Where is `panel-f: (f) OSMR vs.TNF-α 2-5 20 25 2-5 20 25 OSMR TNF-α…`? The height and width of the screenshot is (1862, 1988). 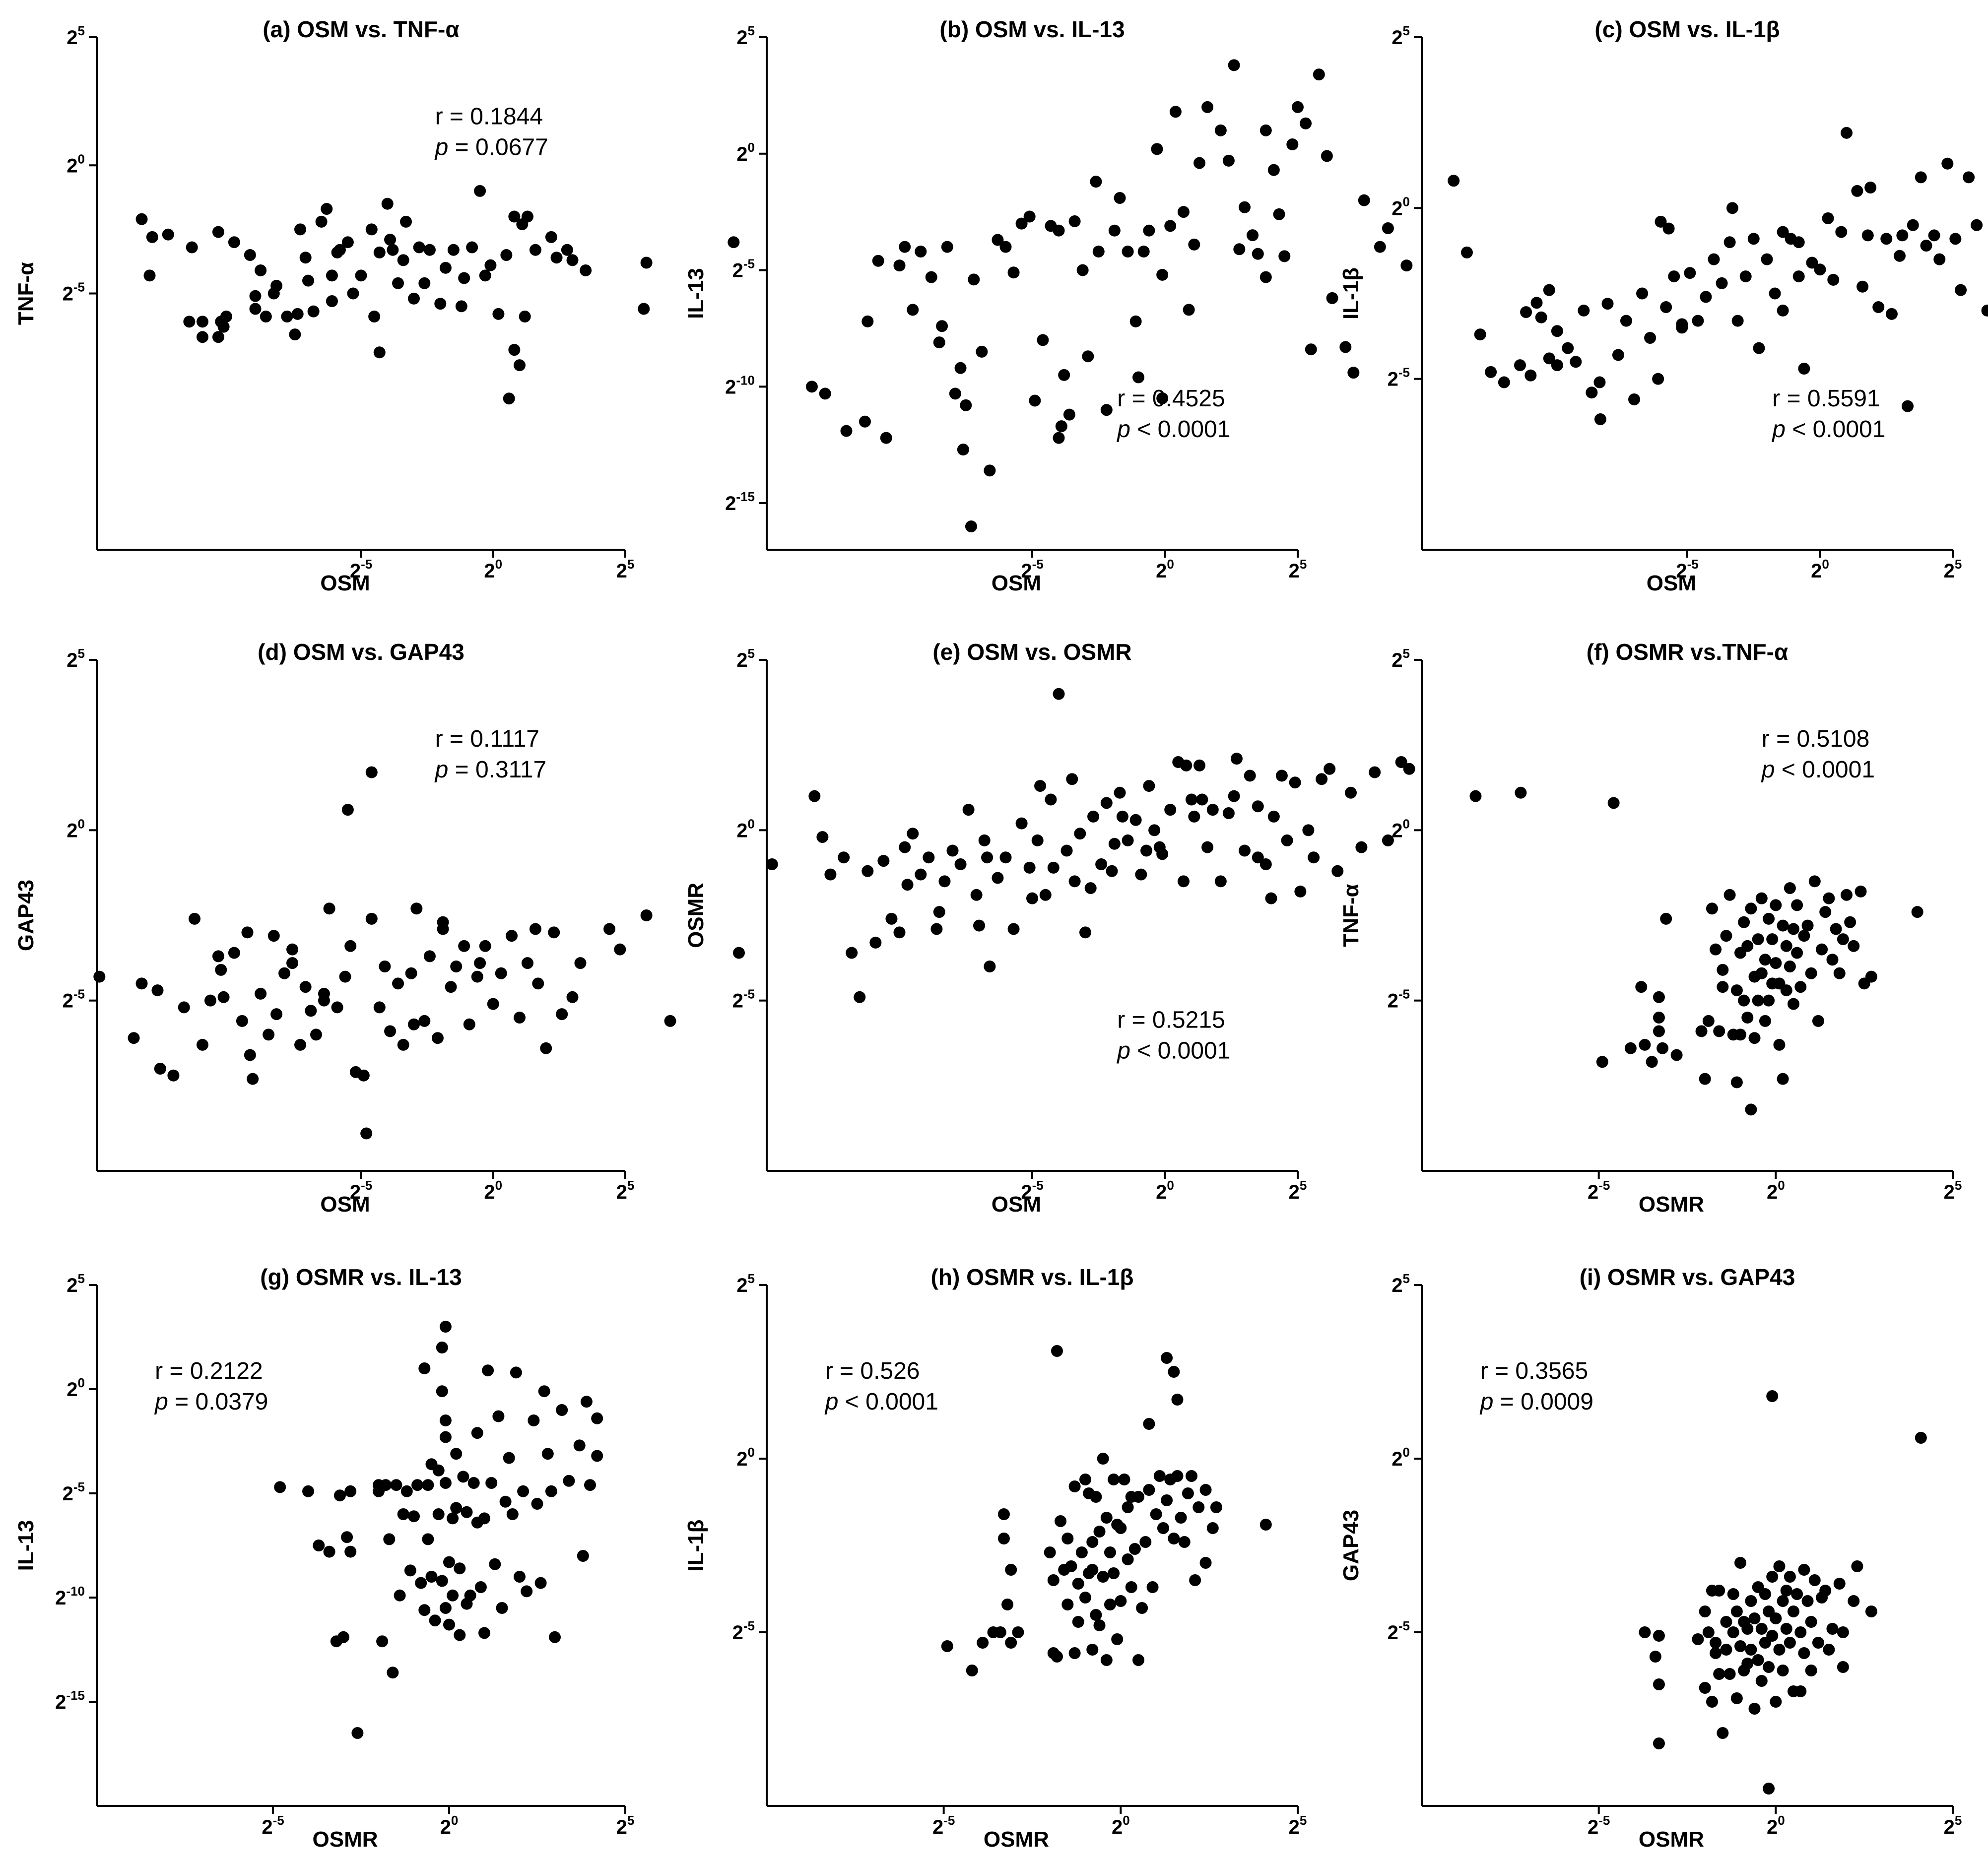 panel-f: (f) OSMR vs.TNF-α 2-5 20 25 2-5 20 25 OSMR TNF-α… is located at coordinates (1650, 928).